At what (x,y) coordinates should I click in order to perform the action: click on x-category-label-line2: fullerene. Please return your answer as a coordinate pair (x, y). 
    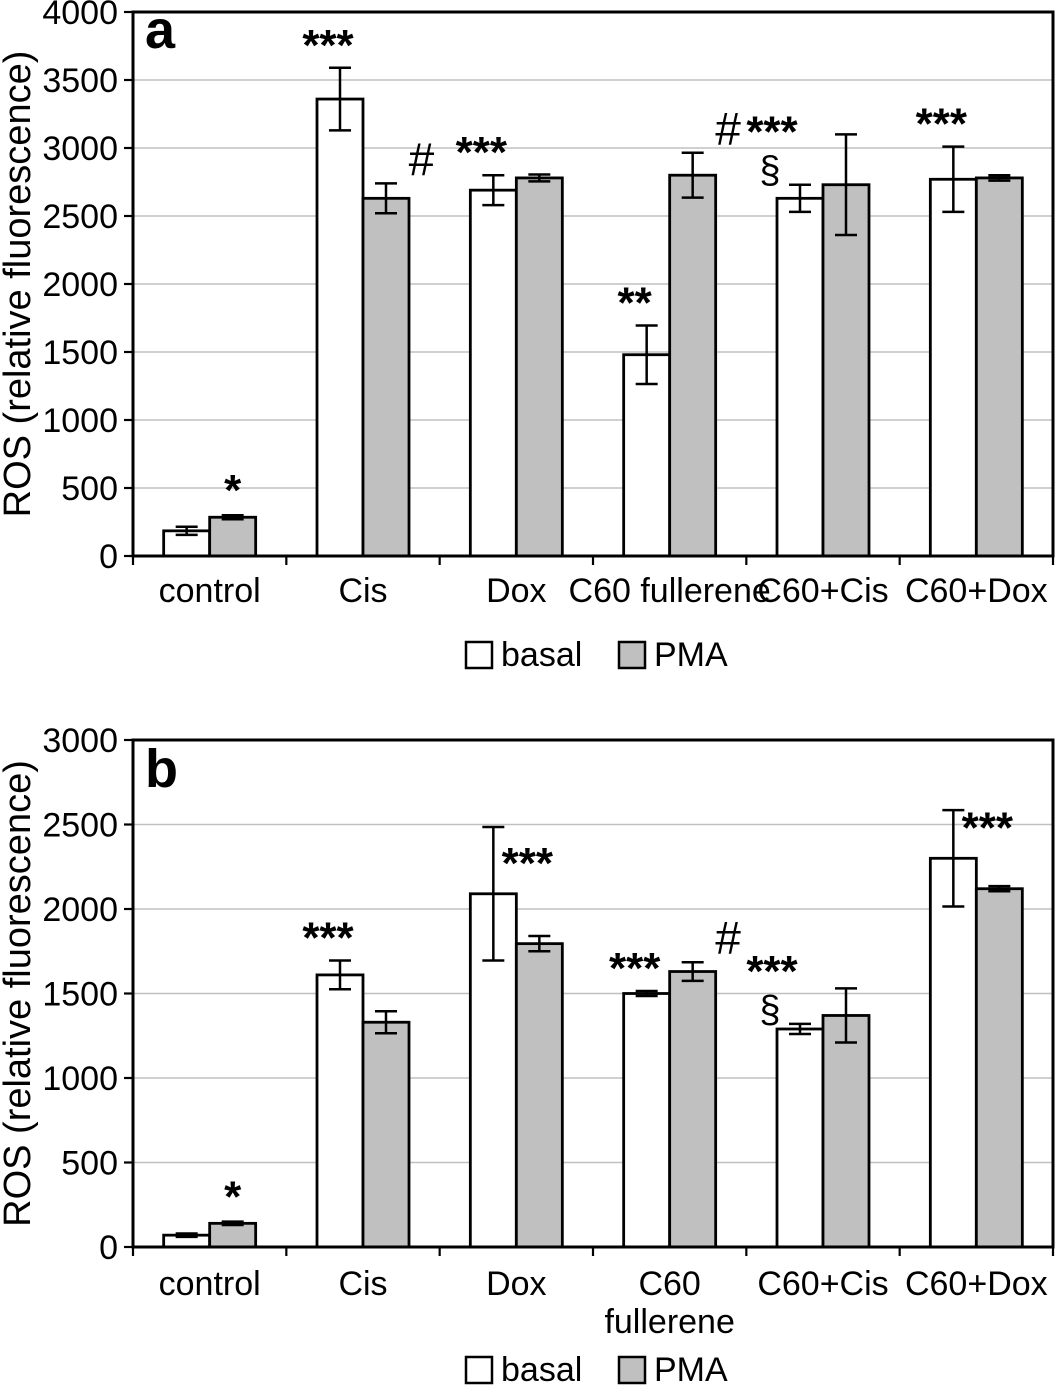
    Looking at the image, I should click on (669, 1322).